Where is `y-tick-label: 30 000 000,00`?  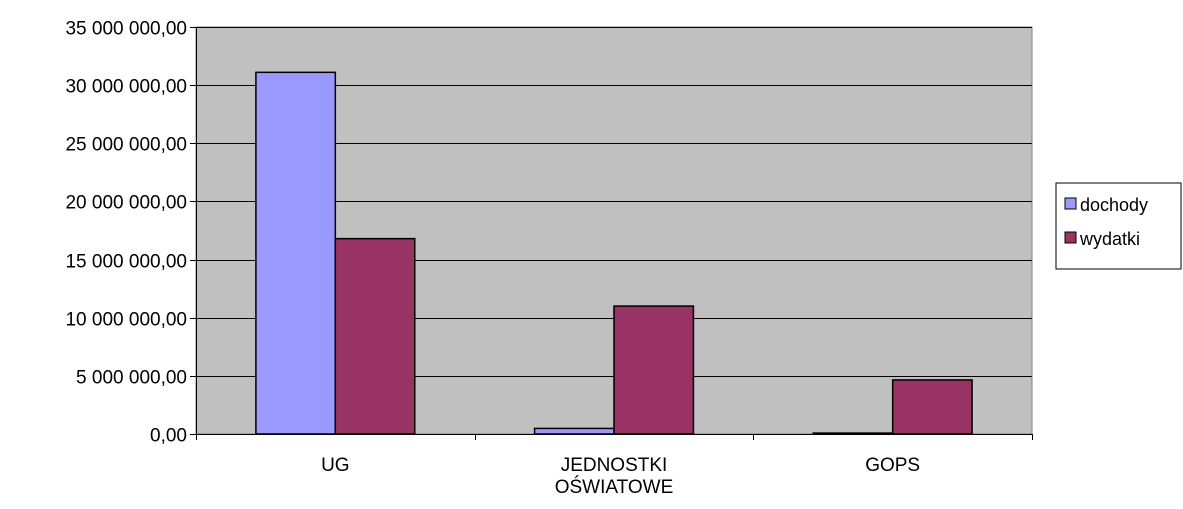 y-tick-label: 30 000 000,00 is located at coordinates (126, 87).